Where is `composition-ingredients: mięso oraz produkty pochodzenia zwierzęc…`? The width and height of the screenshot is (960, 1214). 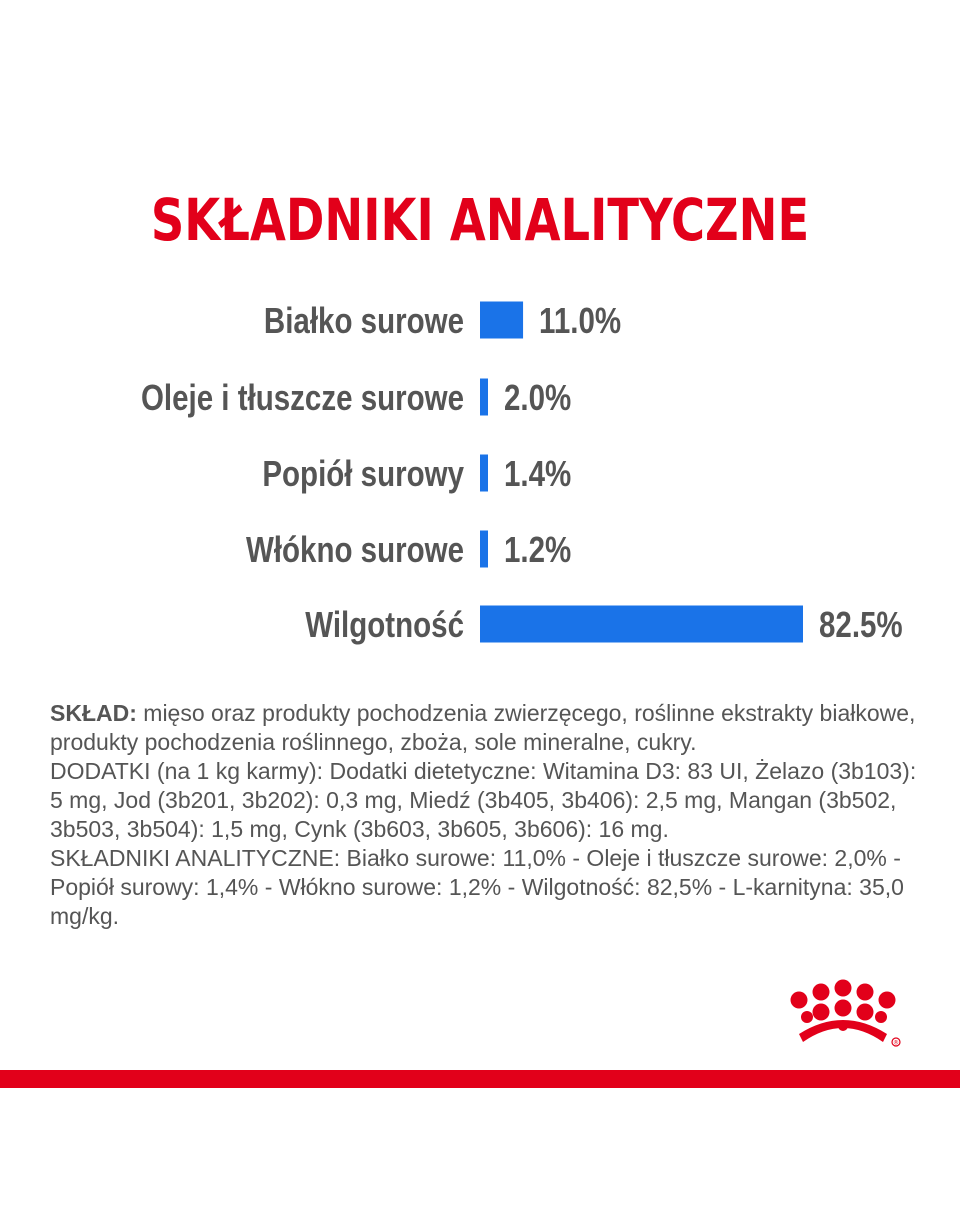 composition-ingredients: mięso oraz produkty pochodzenia zwierzęc… is located at coordinates (483, 727).